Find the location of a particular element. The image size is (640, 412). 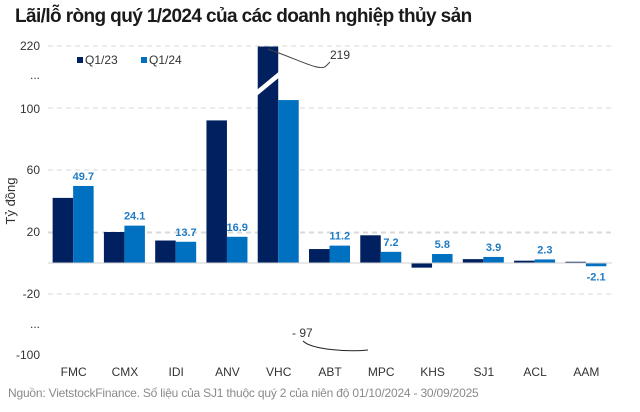

x-category-label: ANV is located at coordinates (227, 372).